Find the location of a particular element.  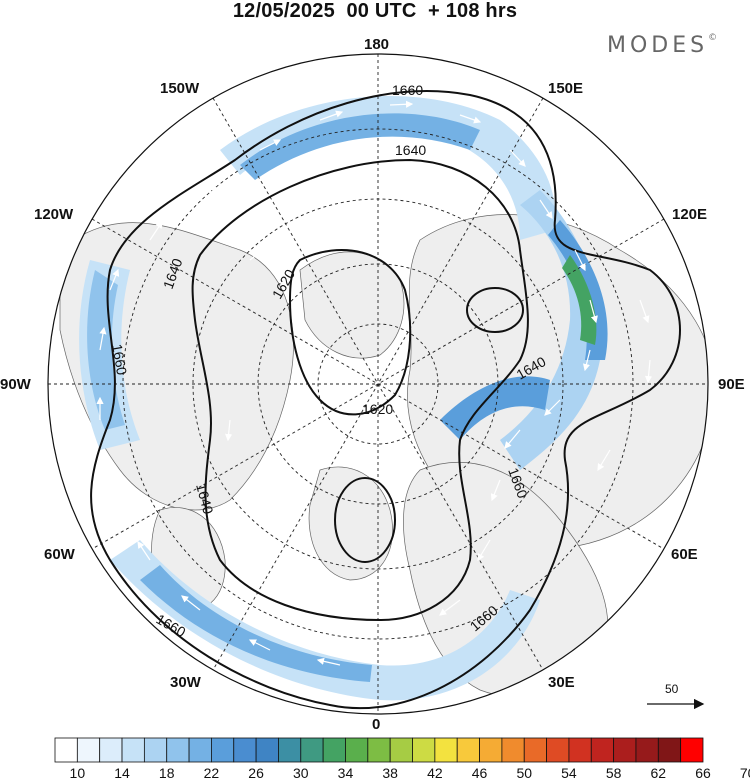

brand-mark: © is located at coordinates (713, 38).